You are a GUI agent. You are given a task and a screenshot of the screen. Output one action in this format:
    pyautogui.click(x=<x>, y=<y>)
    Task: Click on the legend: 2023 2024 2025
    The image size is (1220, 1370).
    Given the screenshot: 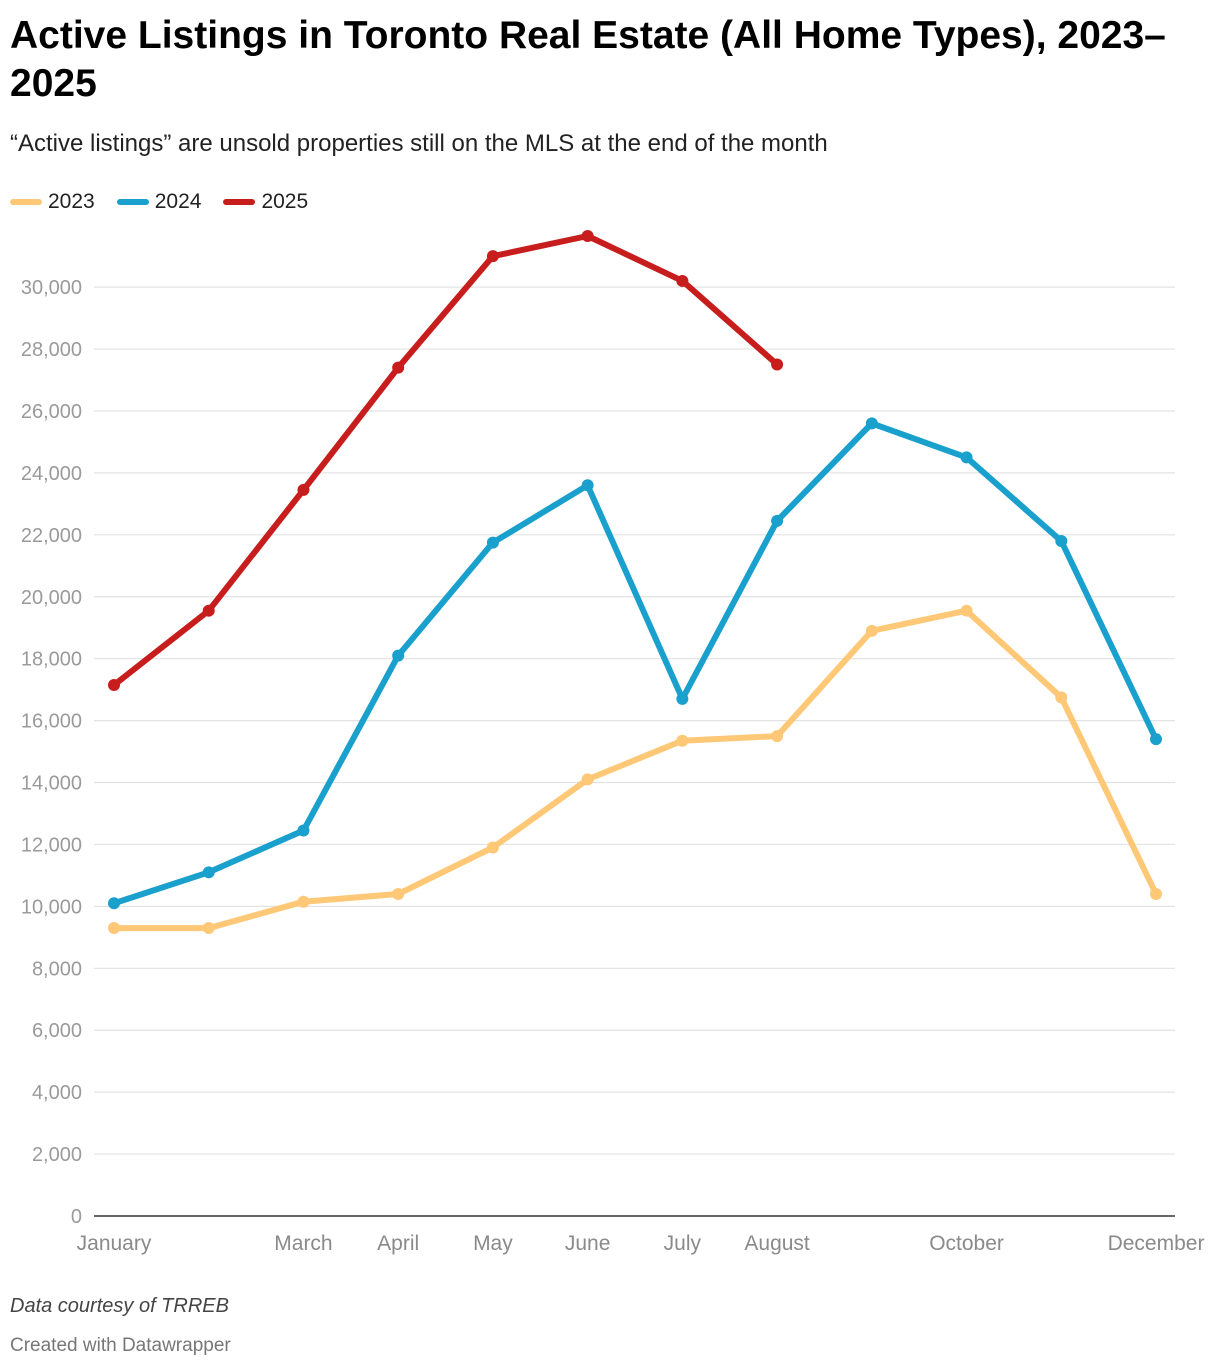 What is the action you would take?
    pyautogui.click(x=159, y=202)
    